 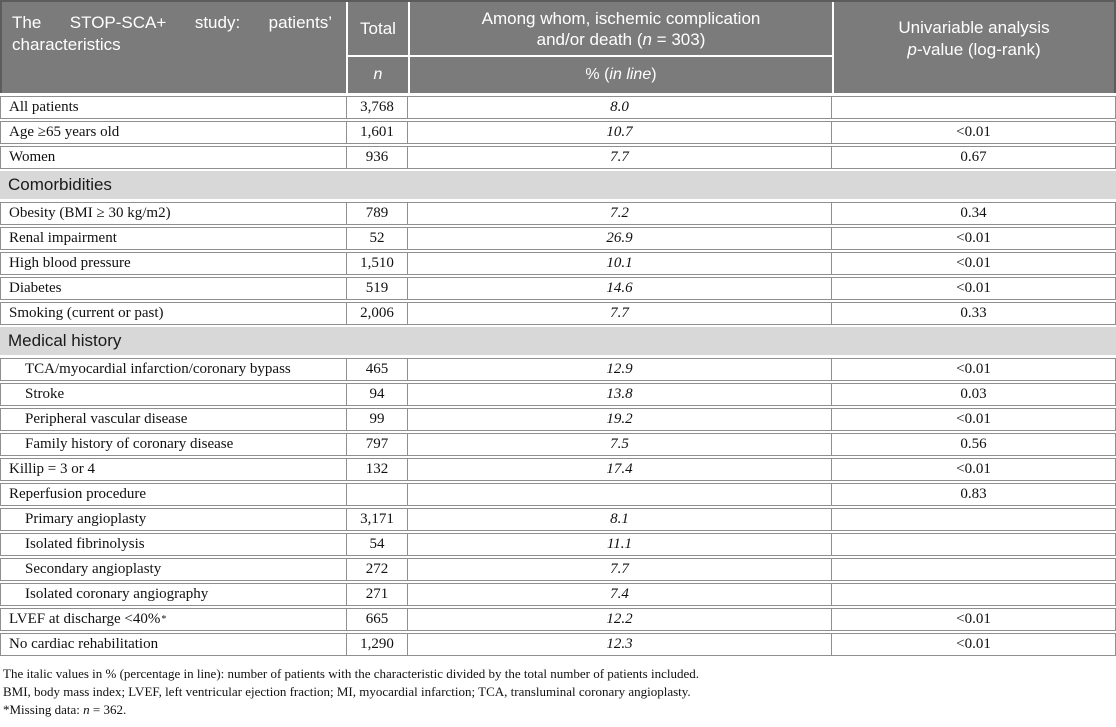 What do you see at coordinates (973, 444) in the screenshot?
I see `row-p-value: 0.56` at bounding box center [973, 444].